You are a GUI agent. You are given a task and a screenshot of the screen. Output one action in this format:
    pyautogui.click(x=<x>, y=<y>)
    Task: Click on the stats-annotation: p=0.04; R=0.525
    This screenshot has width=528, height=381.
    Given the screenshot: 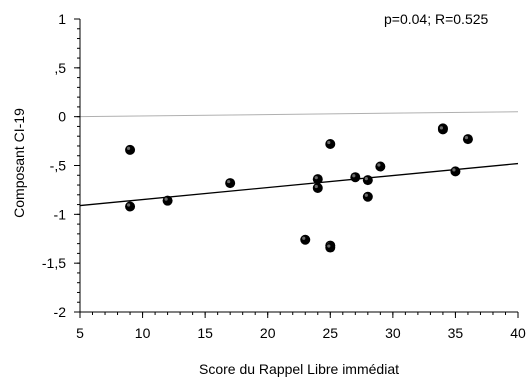 What is the action you would take?
    pyautogui.click(x=436, y=19)
    